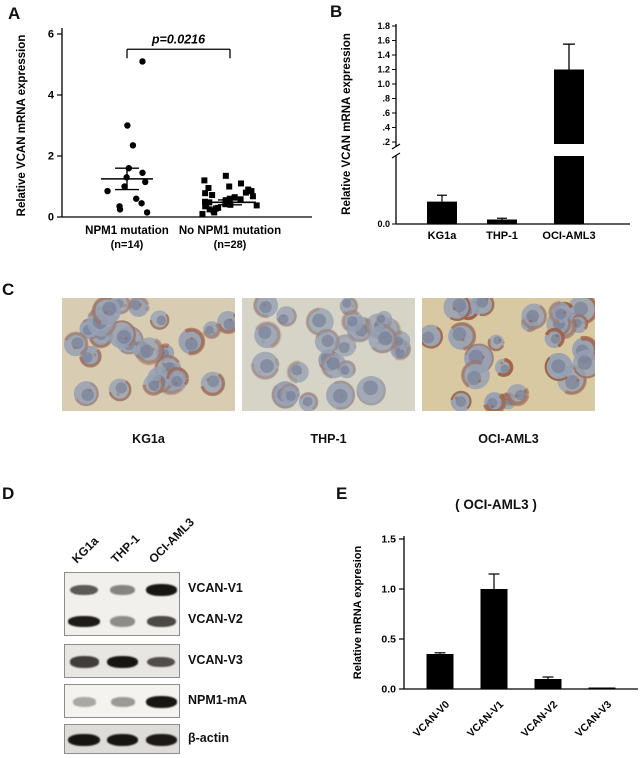 Image resolution: width=643 pixels, height=758 pixels. I want to click on micrograph-thp1, so click(328, 354).